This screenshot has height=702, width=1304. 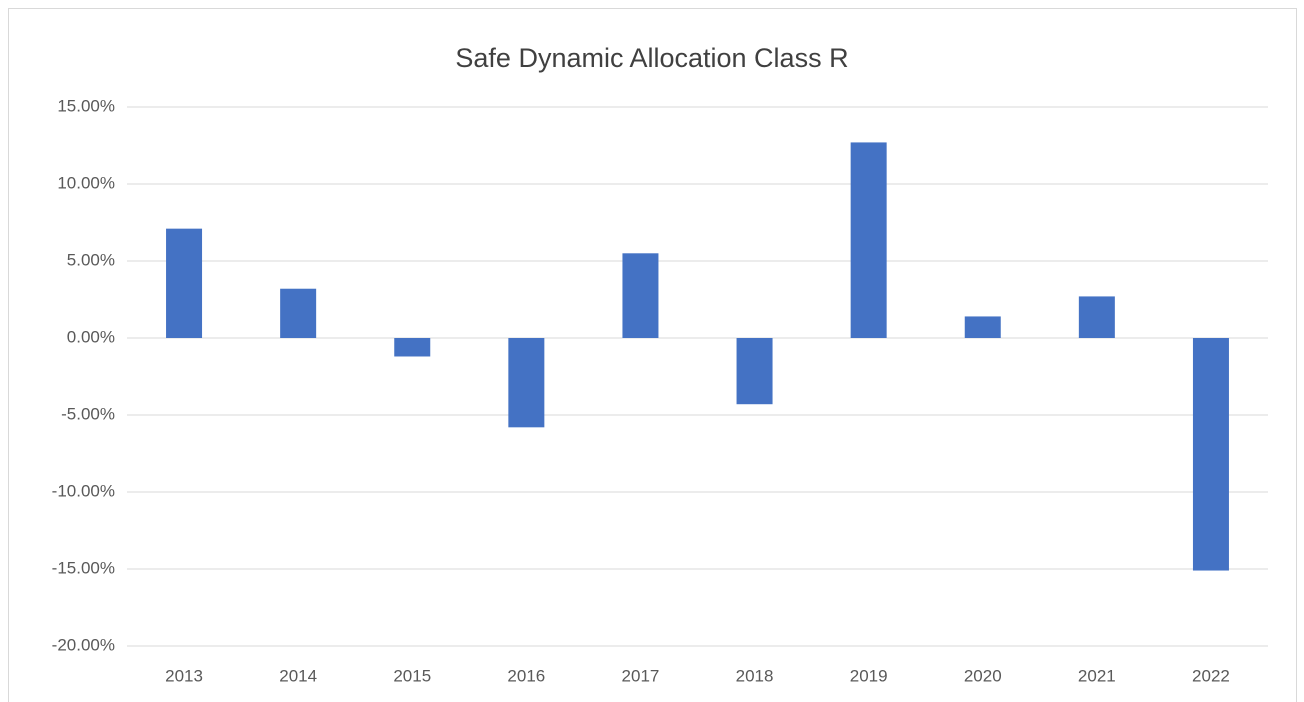 What do you see at coordinates (184, 675) in the screenshot?
I see `x-tick-label: 2013` at bounding box center [184, 675].